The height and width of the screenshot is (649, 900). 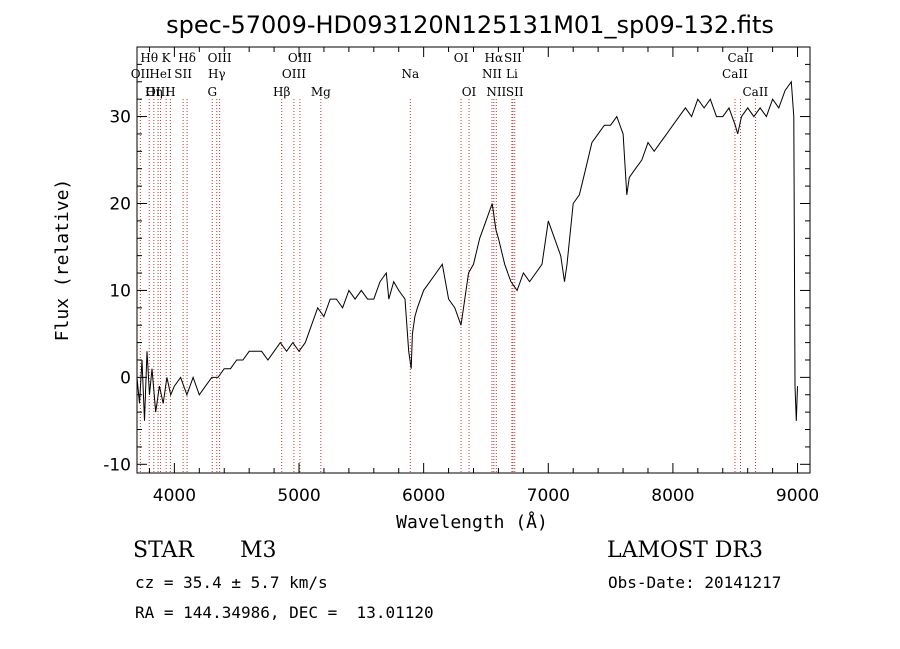 I want to click on emission-line-label: Hθ, so click(x=149, y=58).